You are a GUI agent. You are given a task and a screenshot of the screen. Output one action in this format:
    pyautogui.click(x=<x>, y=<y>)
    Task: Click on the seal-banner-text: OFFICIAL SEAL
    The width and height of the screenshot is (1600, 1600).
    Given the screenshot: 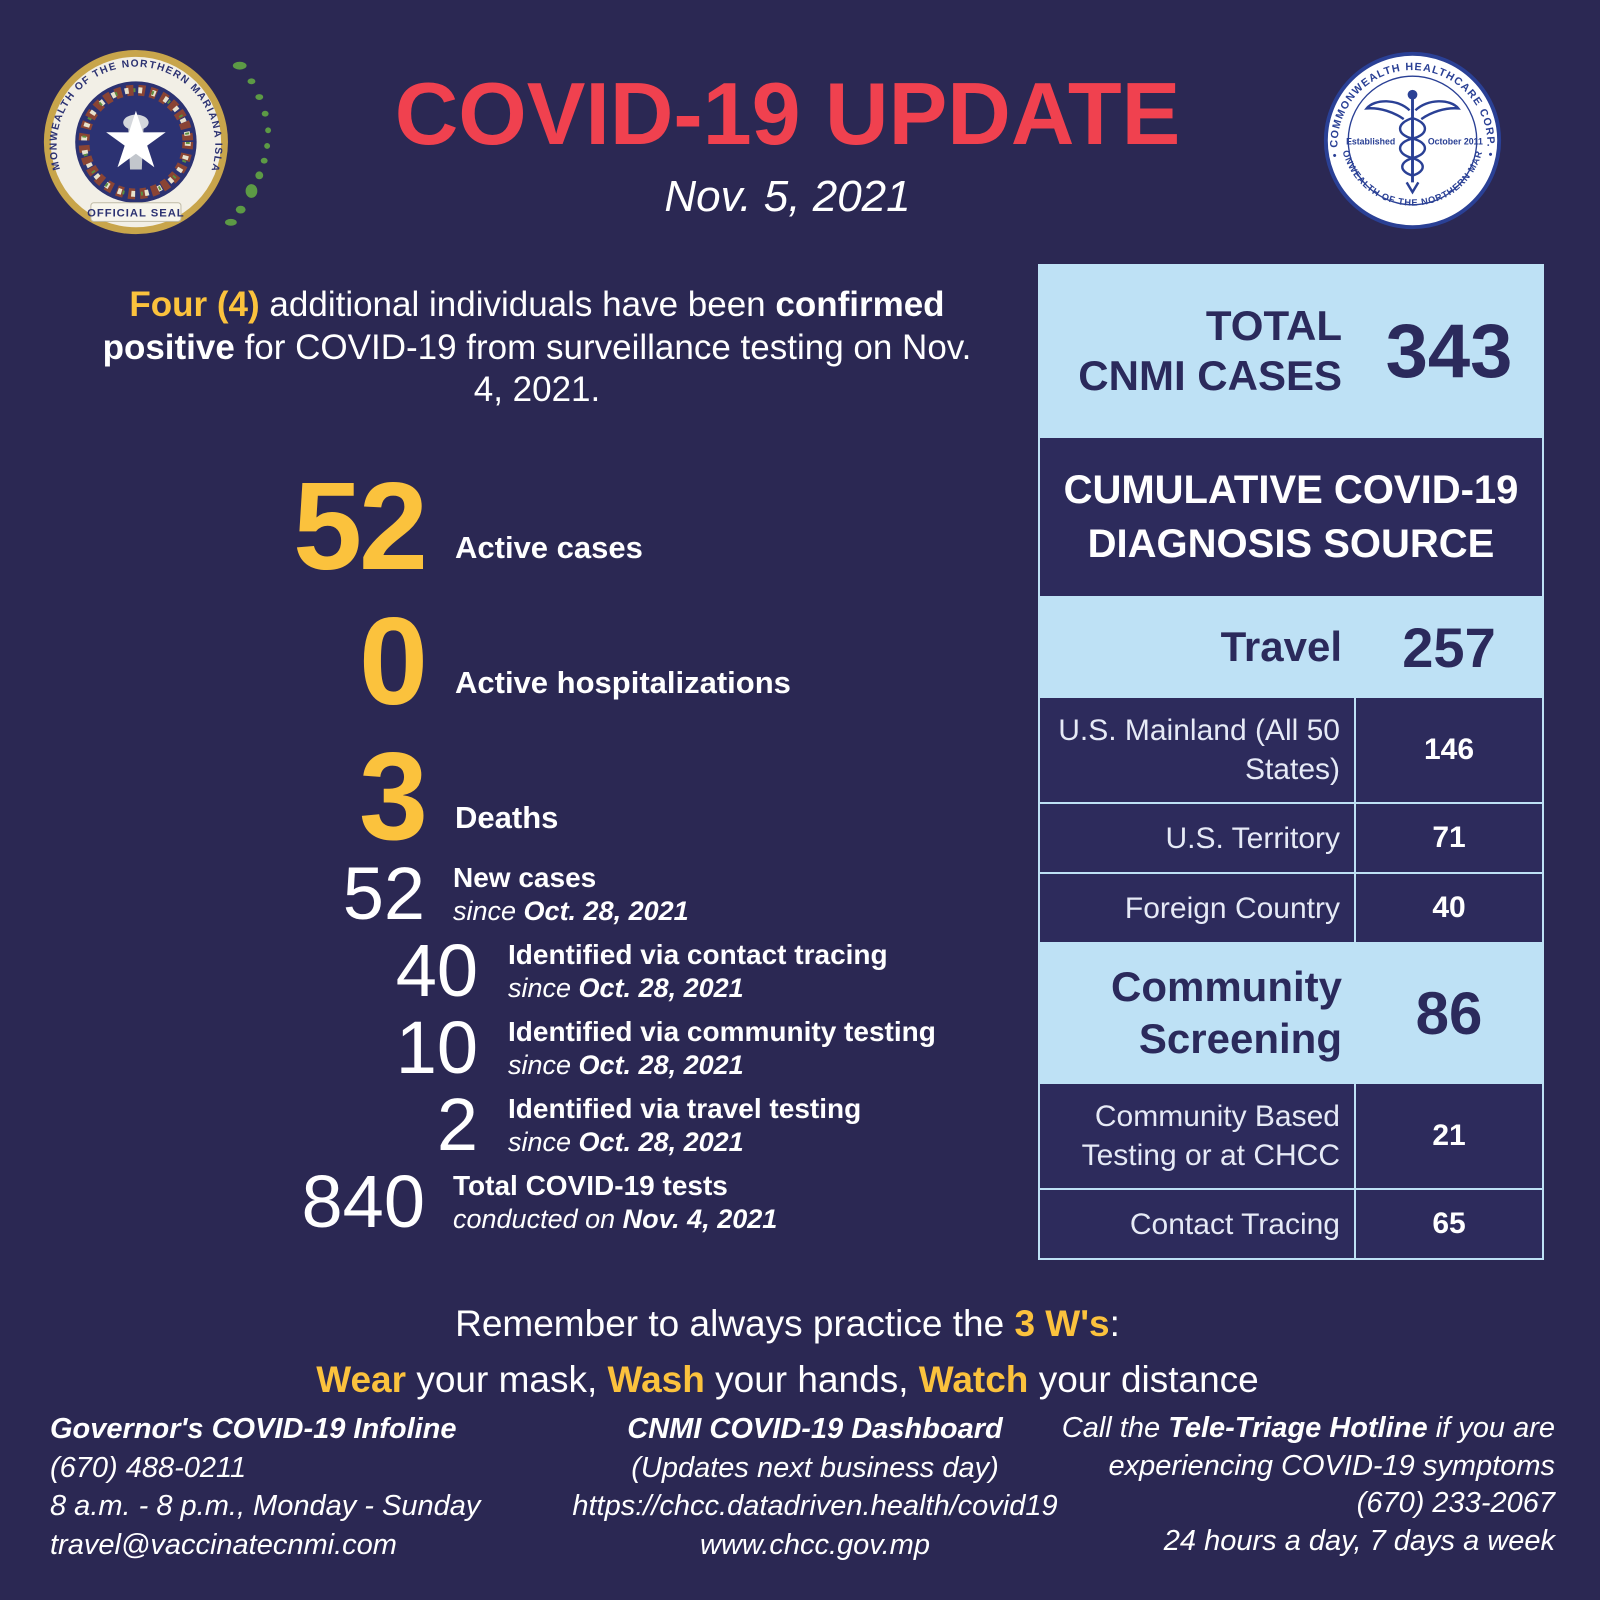 What is the action you would take?
    pyautogui.click(x=136, y=213)
    